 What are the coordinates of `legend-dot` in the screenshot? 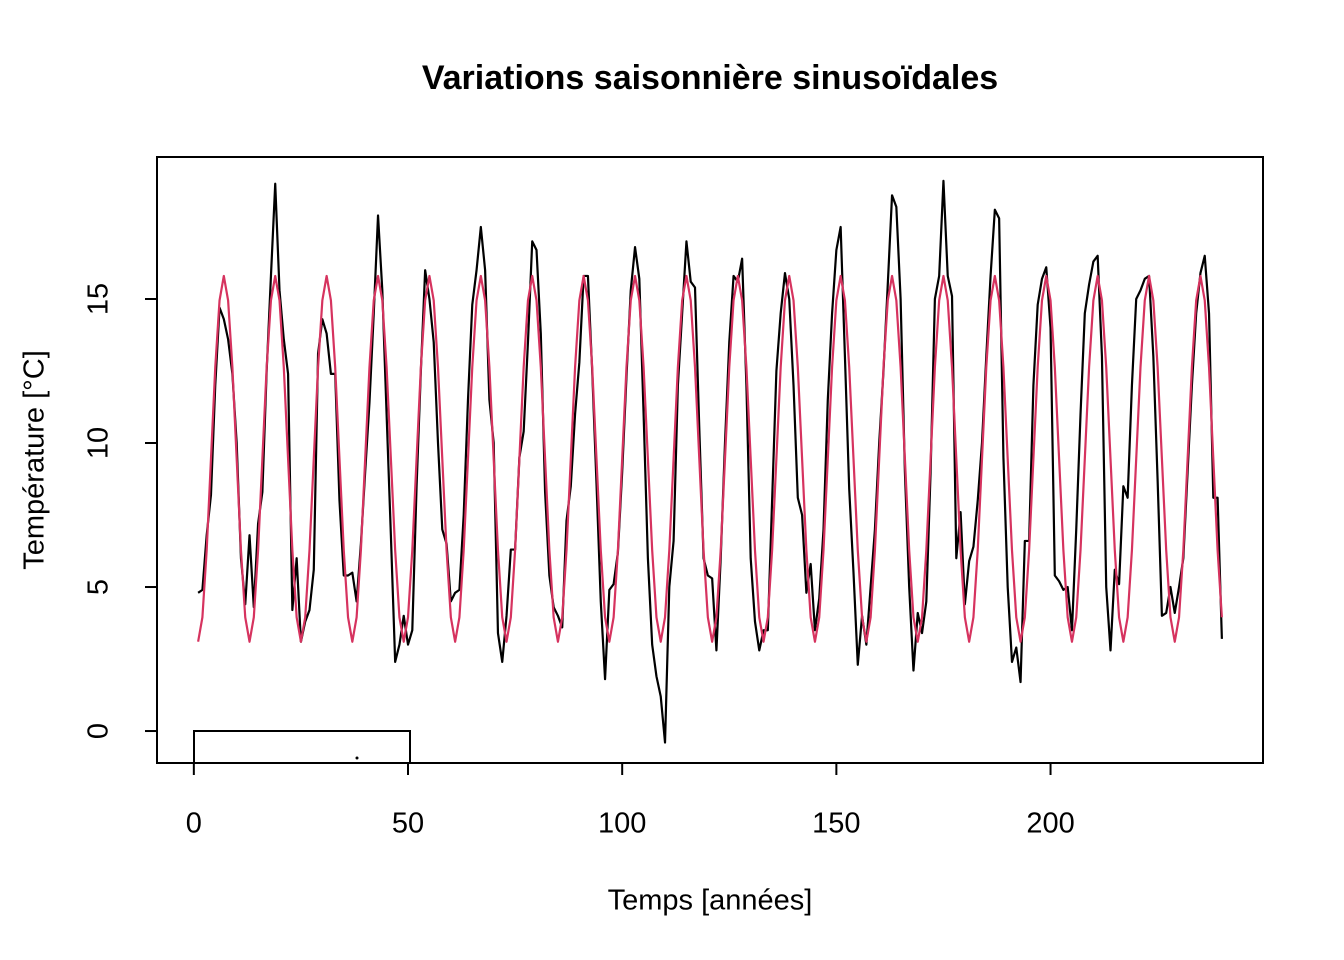 It's located at (357, 758).